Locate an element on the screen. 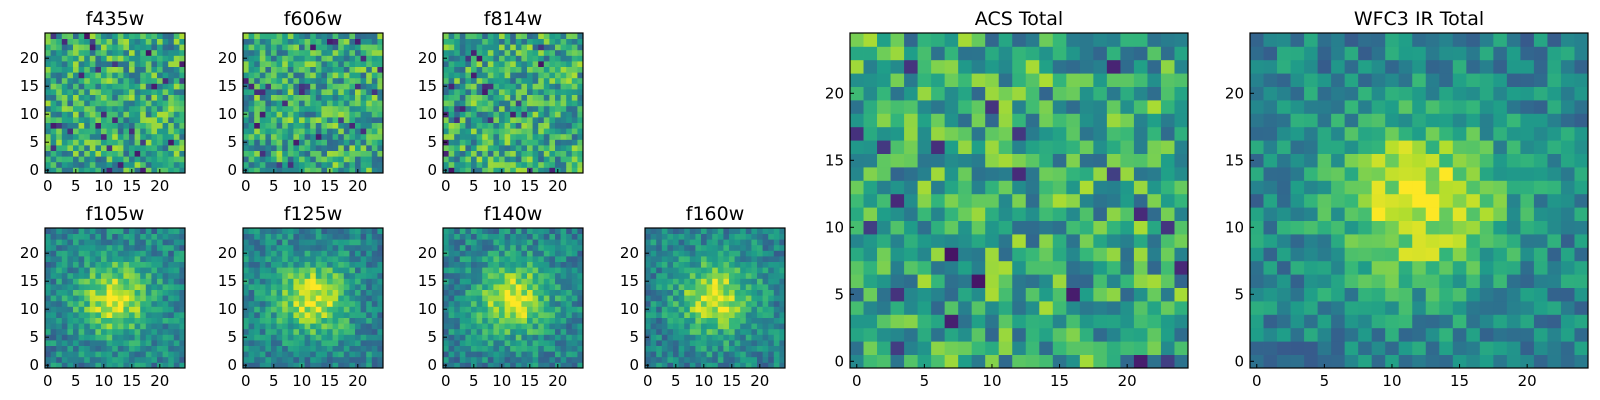  x-tick-label: 15 is located at coordinates (131, 381).